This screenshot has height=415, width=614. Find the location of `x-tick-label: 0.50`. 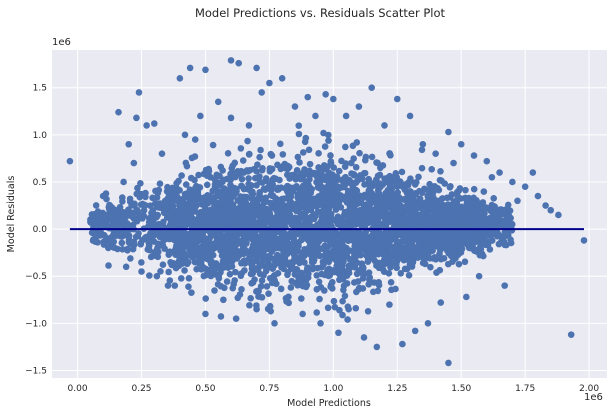

x-tick-label: 0.50 is located at coordinates (205, 389).